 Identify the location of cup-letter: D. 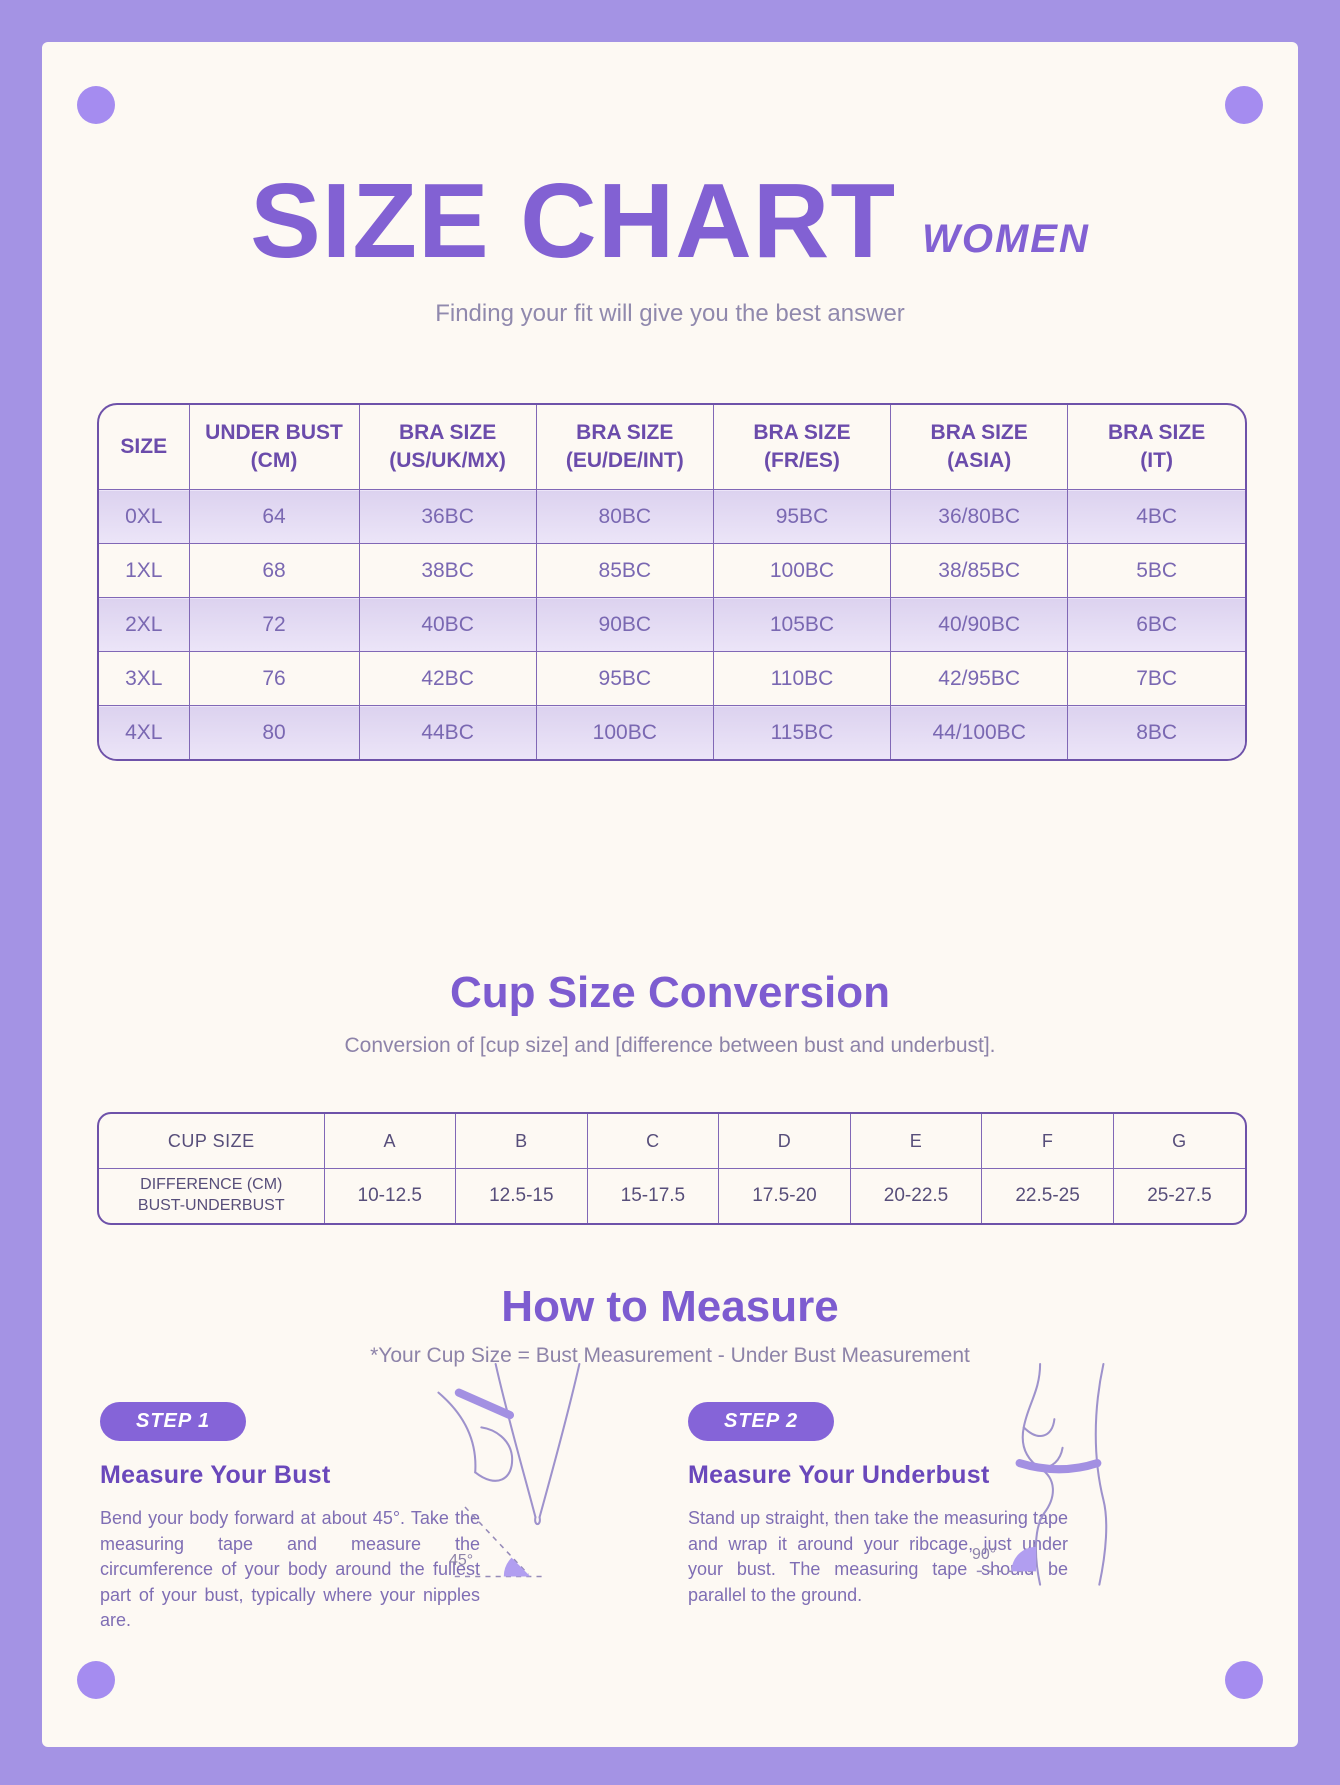
(784, 1141).